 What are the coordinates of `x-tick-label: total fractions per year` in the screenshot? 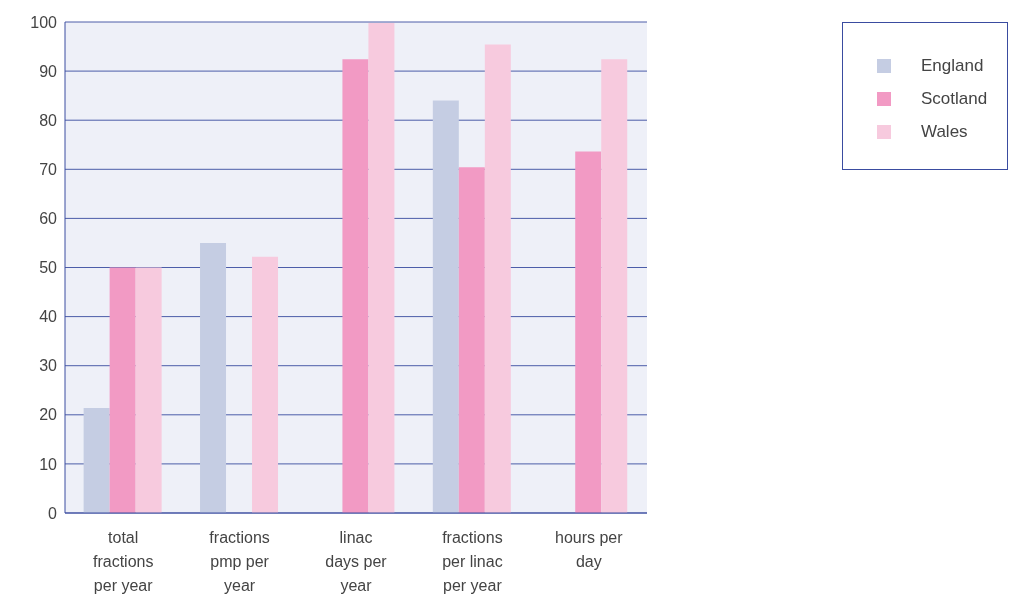 It's located at (123, 561).